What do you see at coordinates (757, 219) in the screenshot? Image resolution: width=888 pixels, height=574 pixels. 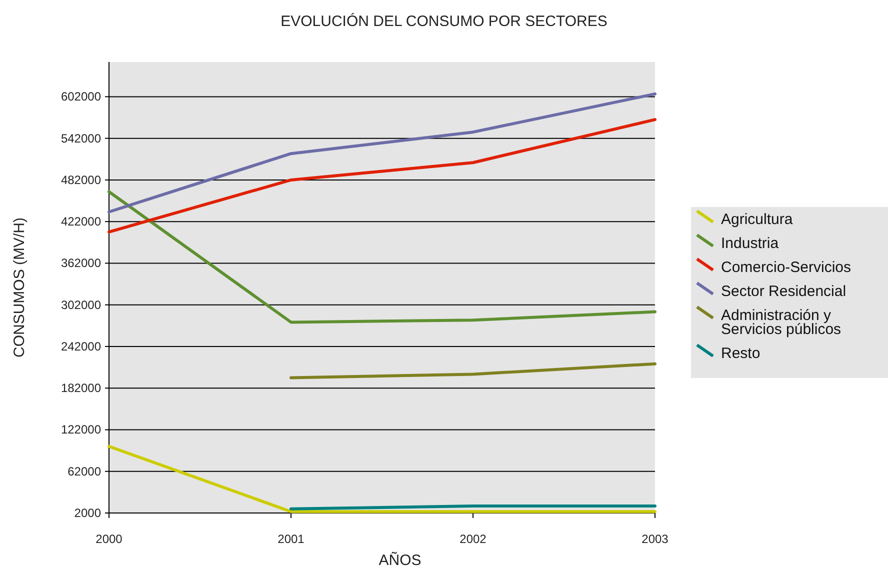 I see `legend-label: Agricultura` at bounding box center [757, 219].